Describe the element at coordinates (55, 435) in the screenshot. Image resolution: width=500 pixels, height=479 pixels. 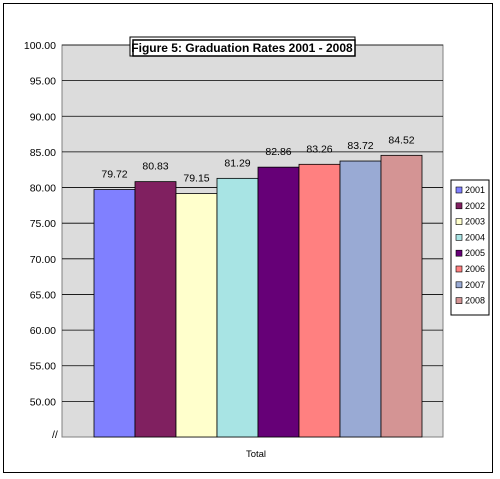
I see `axis-break-label: //` at that location.